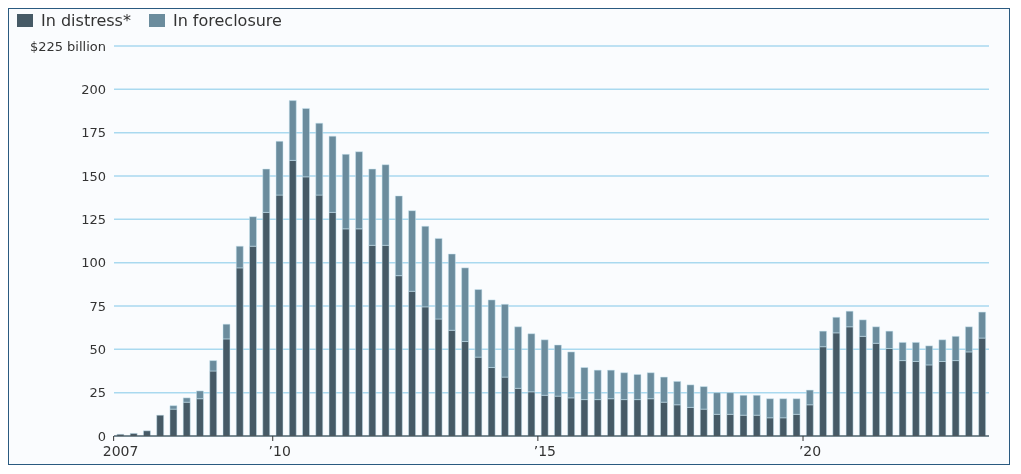  Describe the element at coordinates (97, 349) in the screenshot. I see `y-tick-label: 50` at that location.